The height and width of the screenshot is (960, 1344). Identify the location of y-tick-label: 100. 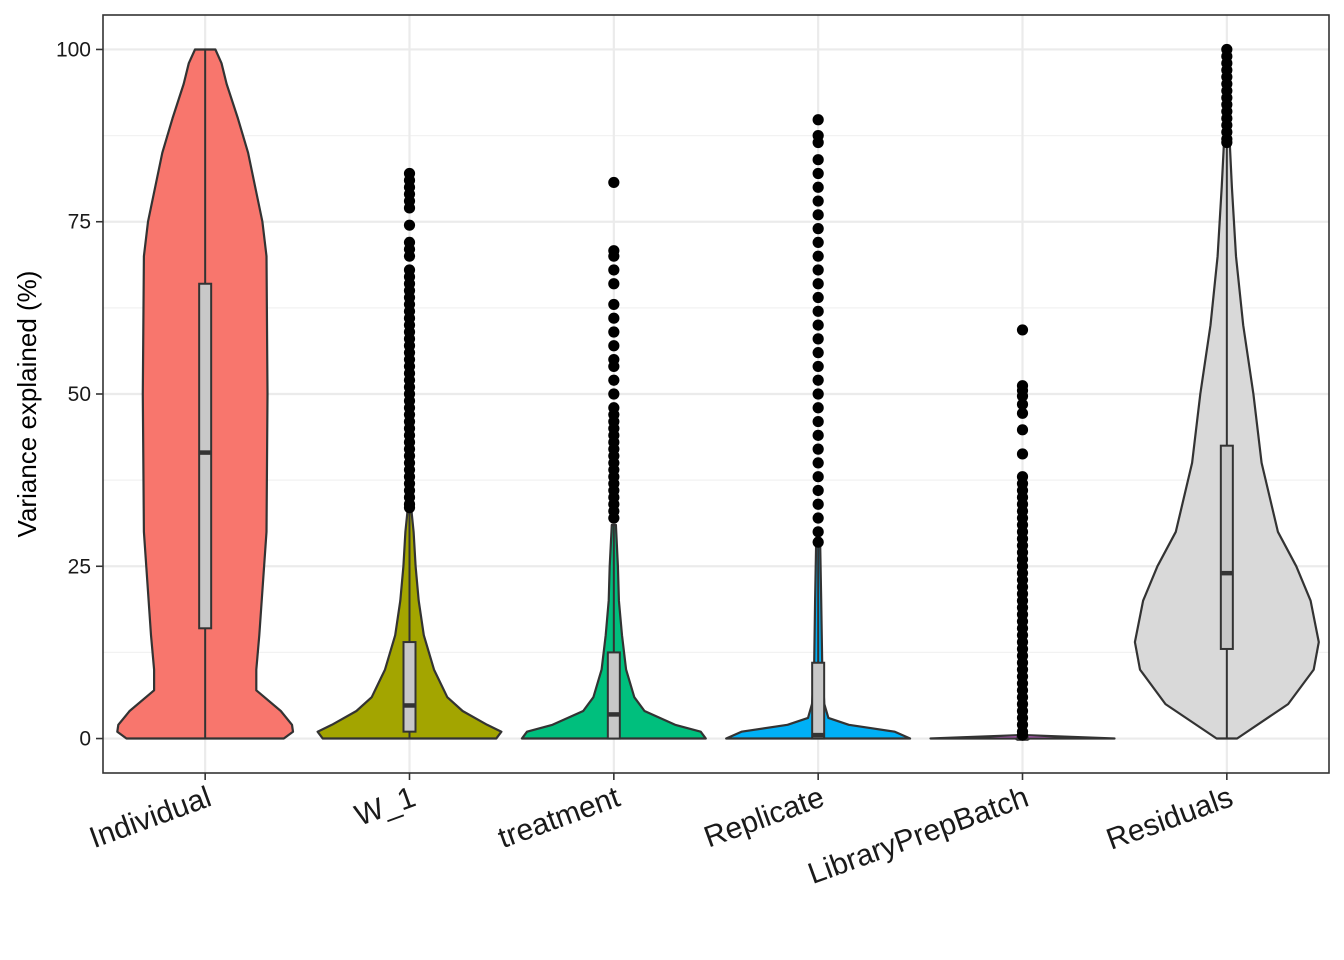
(73, 49).